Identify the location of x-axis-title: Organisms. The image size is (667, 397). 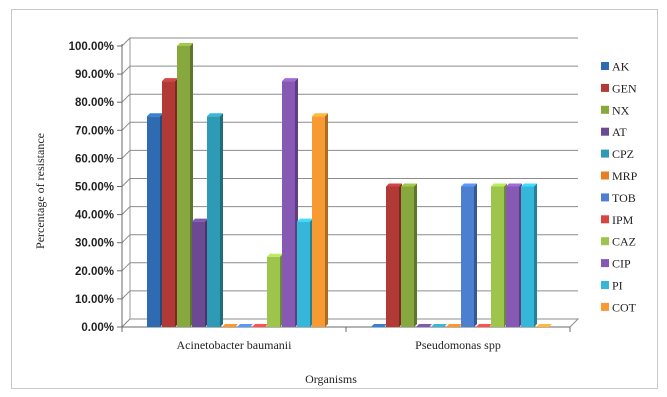
(331, 379).